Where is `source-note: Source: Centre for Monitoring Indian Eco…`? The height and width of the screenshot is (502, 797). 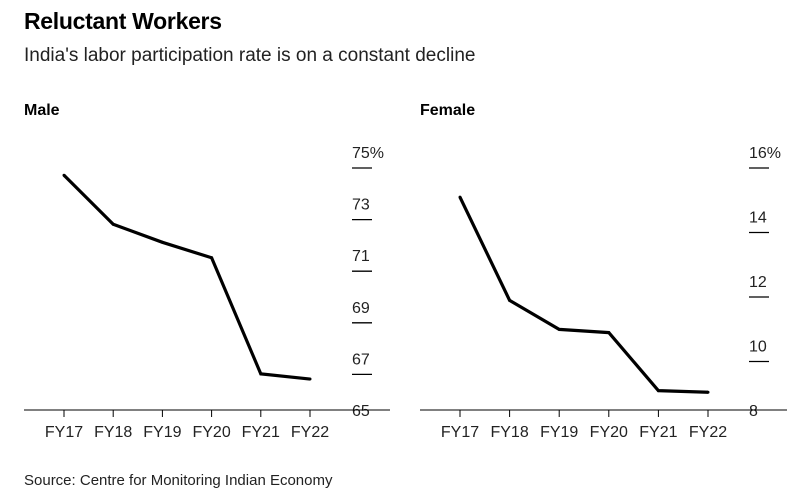
source-note: Source: Centre for Monitoring Indian Eco… is located at coordinates (178, 480).